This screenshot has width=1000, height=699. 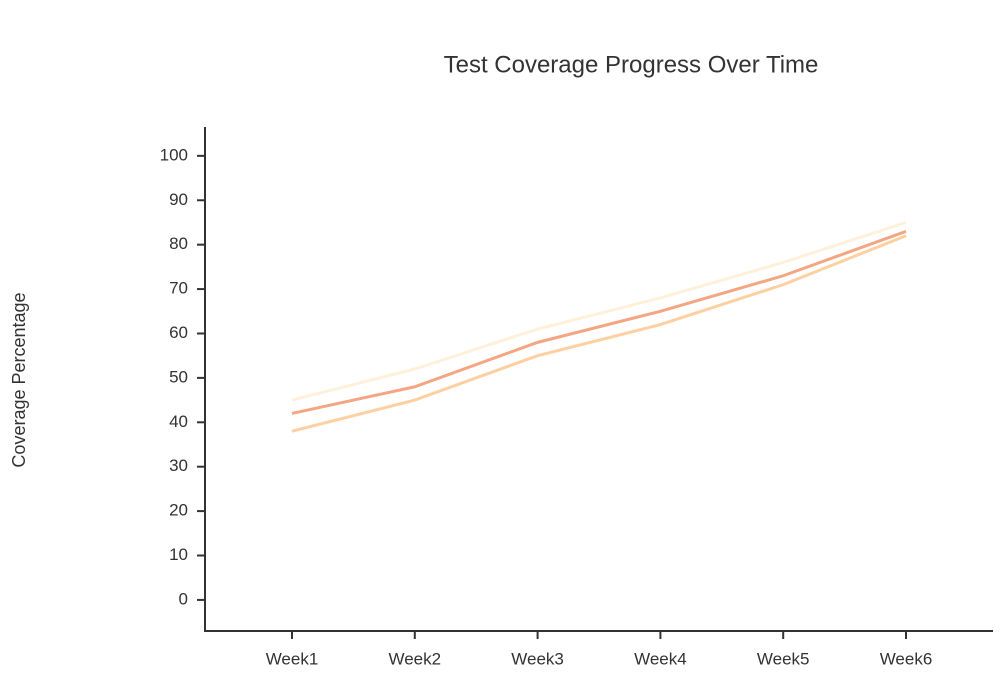 I want to click on x-tick-label: Week1, so click(x=292, y=658).